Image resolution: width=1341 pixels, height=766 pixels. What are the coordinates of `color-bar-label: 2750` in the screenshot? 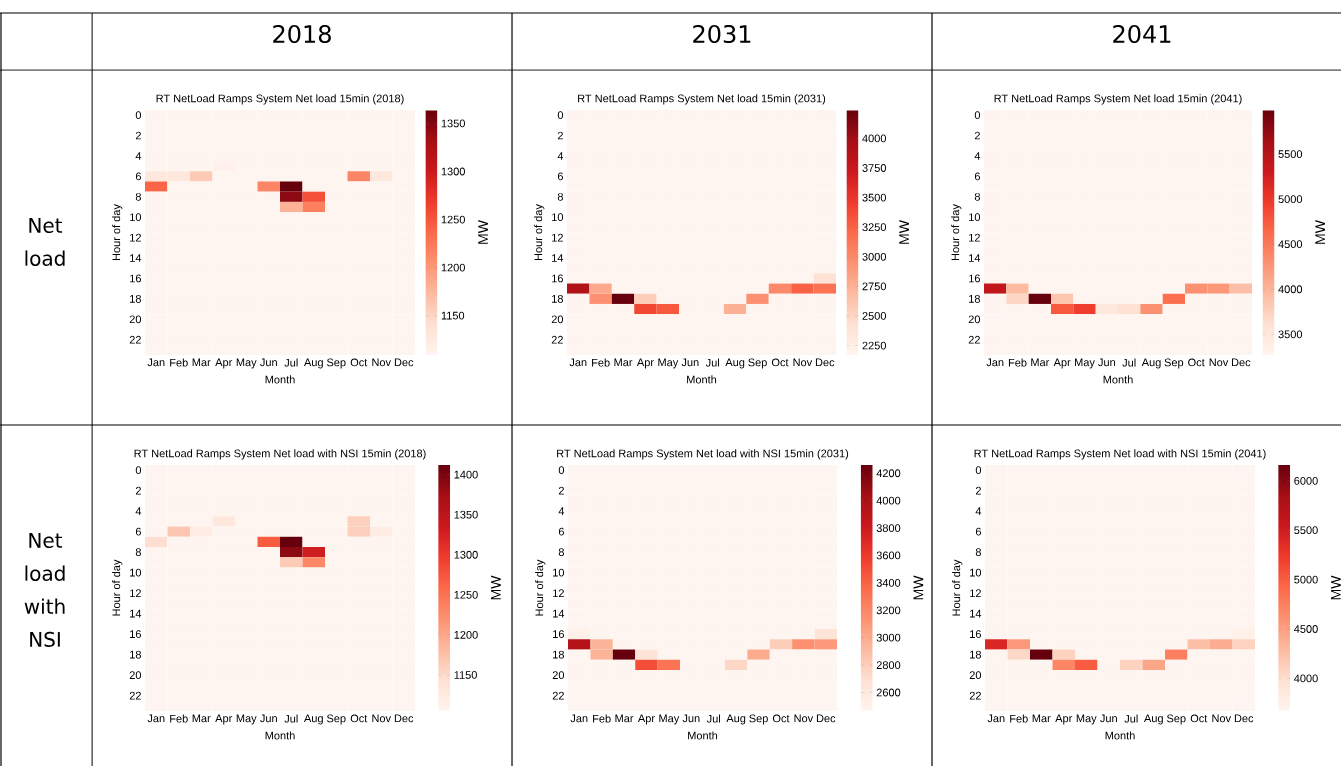 It's located at (874, 286).